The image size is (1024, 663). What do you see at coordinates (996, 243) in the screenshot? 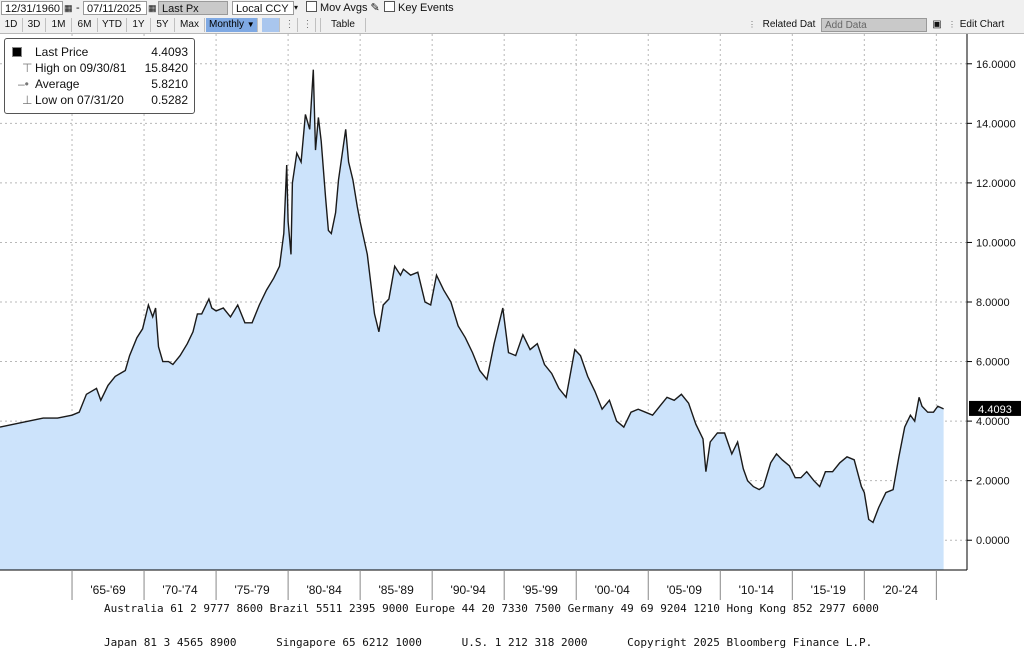
I see `y-tick-label: 10.0000` at bounding box center [996, 243].